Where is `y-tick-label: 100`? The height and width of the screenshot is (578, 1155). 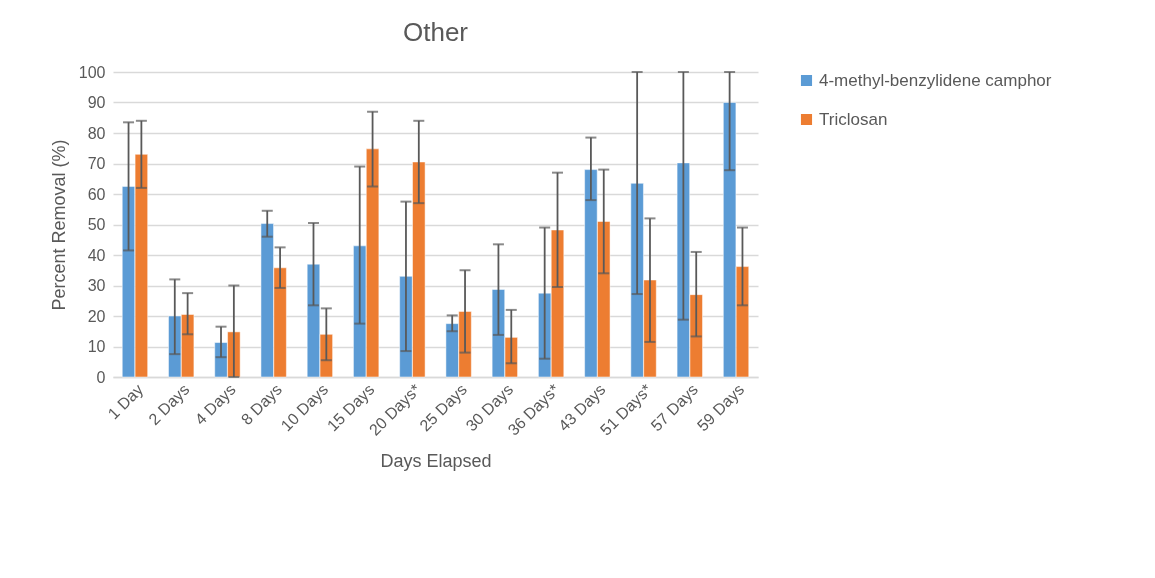 y-tick-label: 100 is located at coordinates (92, 72).